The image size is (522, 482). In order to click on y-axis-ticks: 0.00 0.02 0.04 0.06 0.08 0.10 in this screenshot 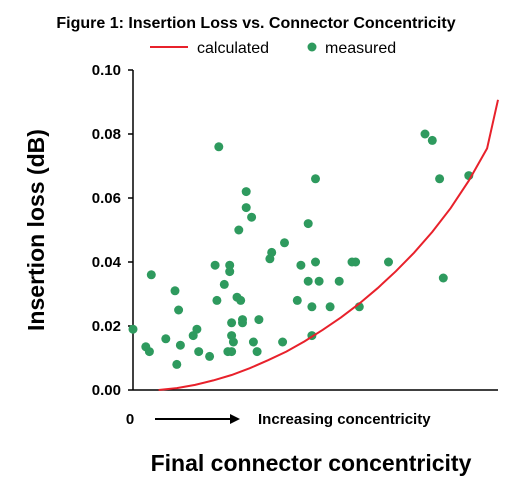, I will do `click(112, 230)`.